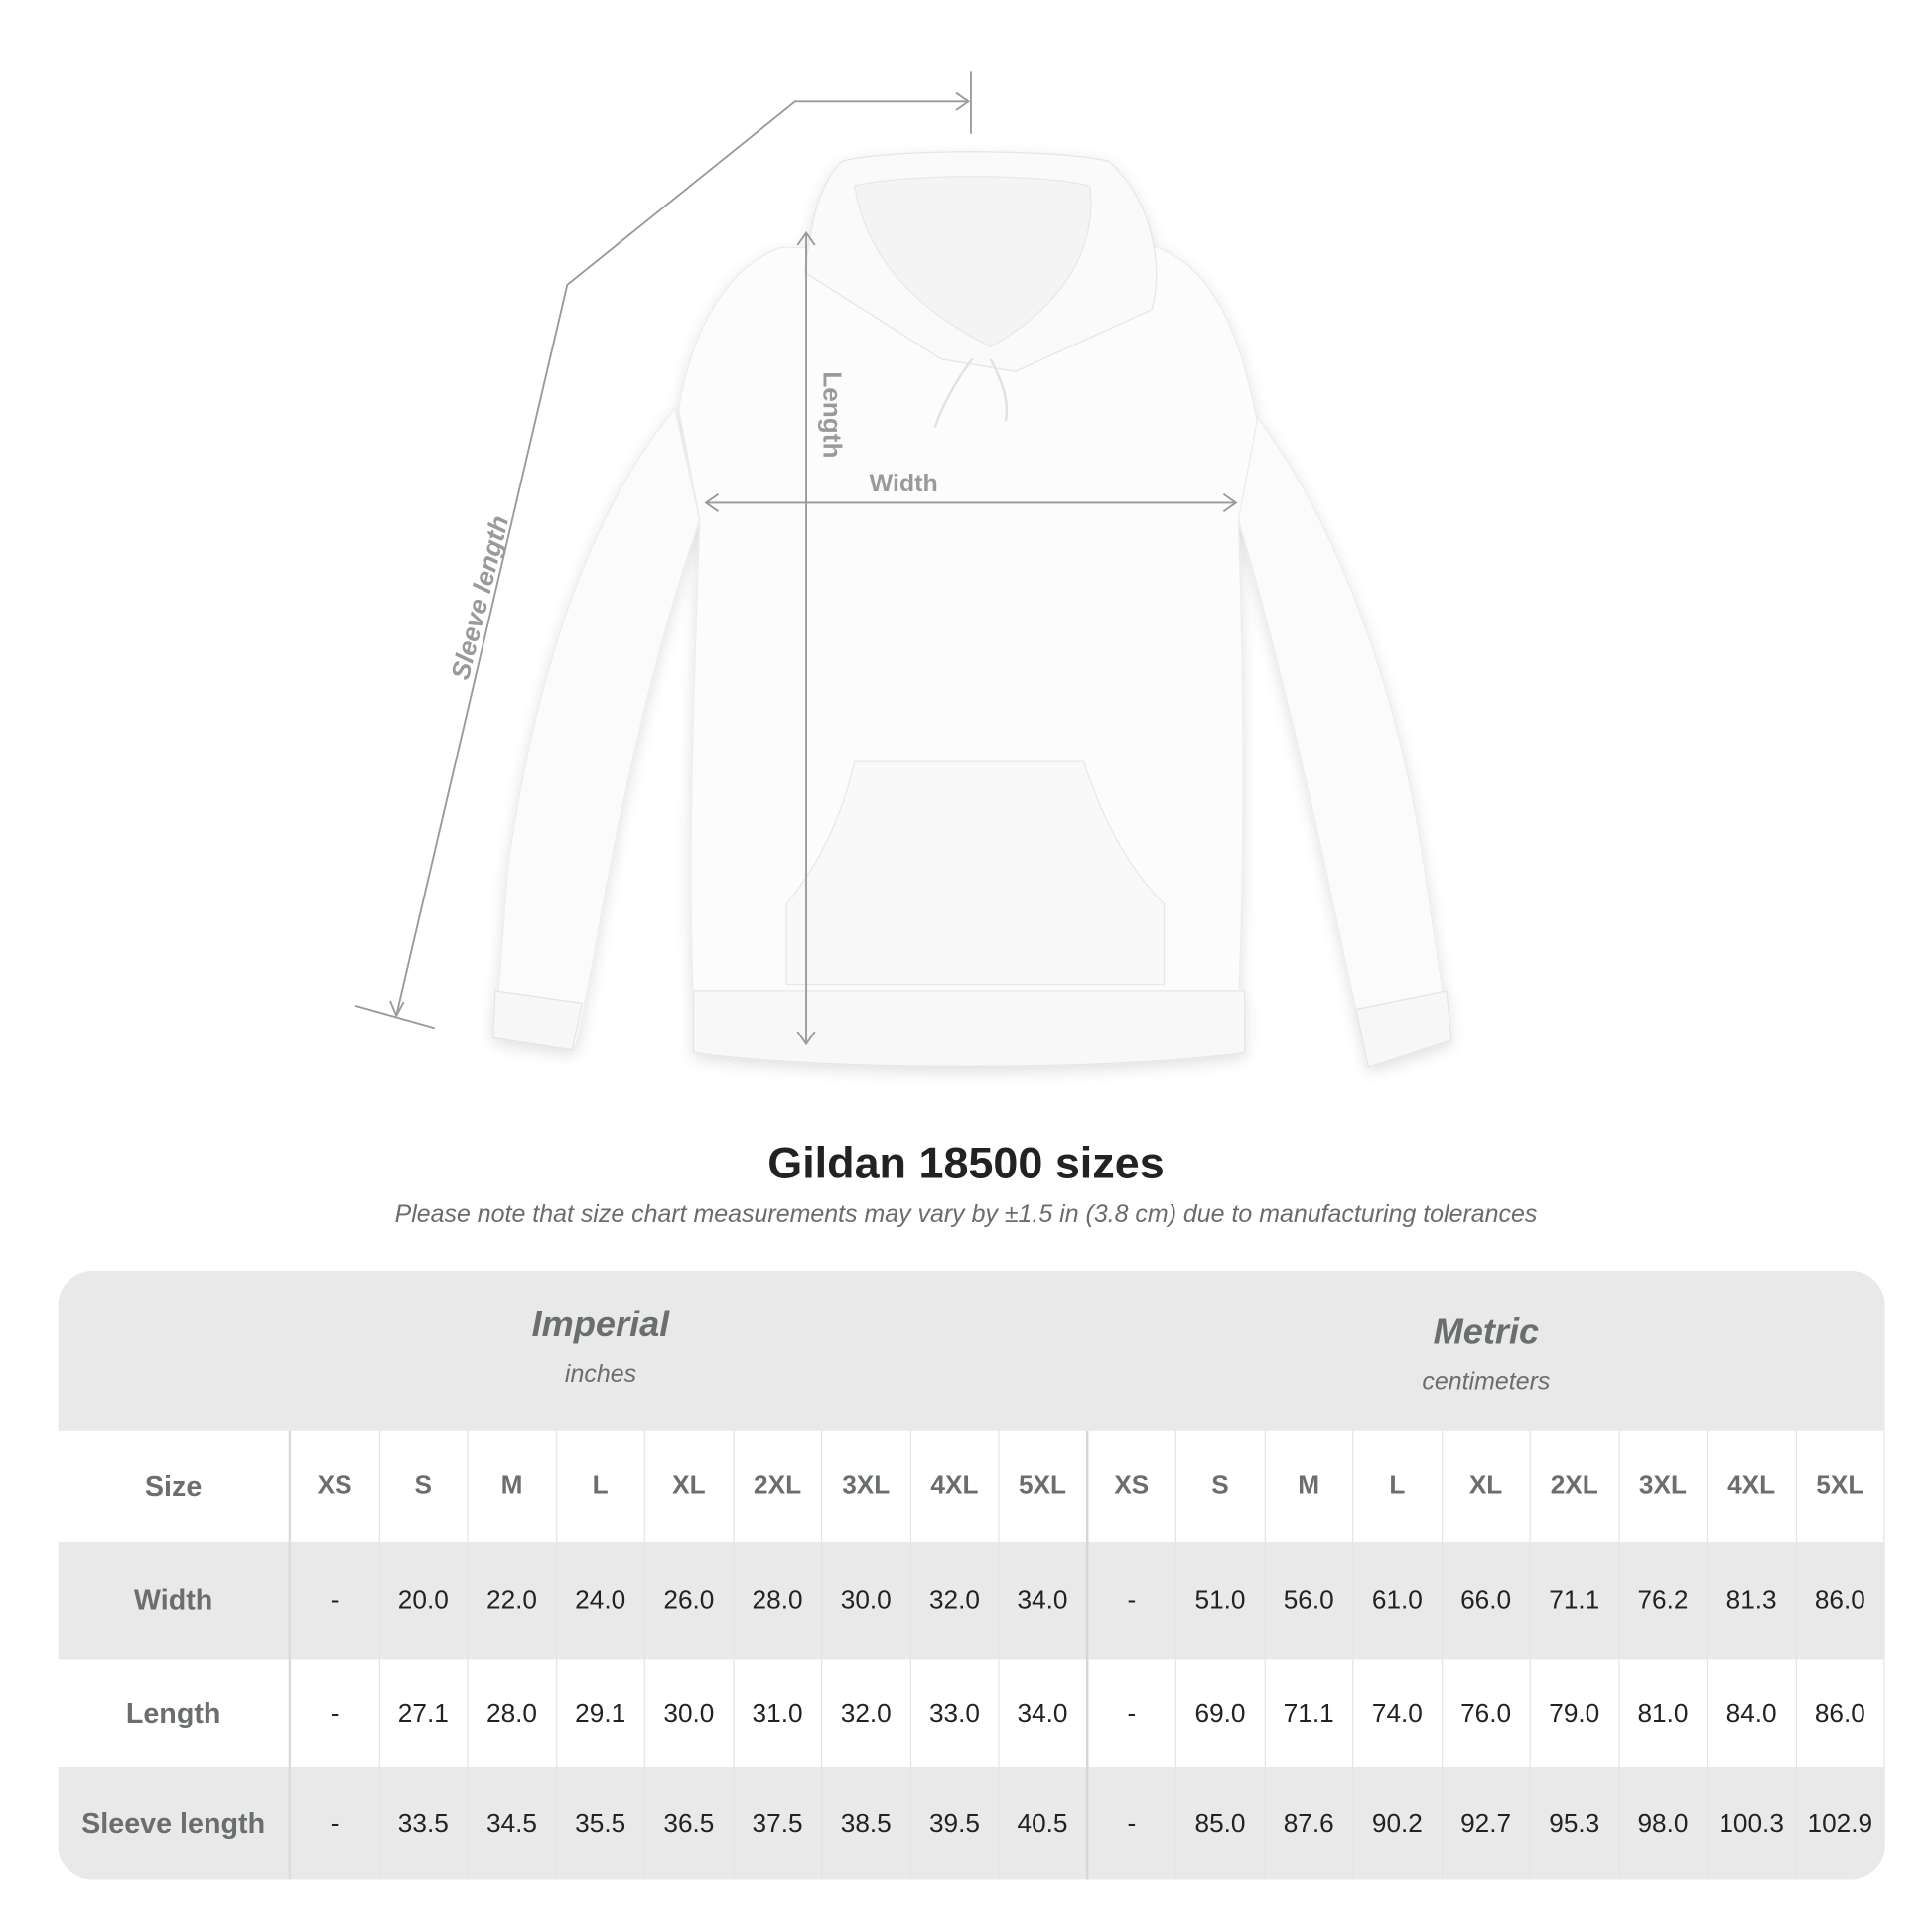 The width and height of the screenshot is (1932, 1932). I want to click on cell-metric: 92.7, so click(1487, 1823).